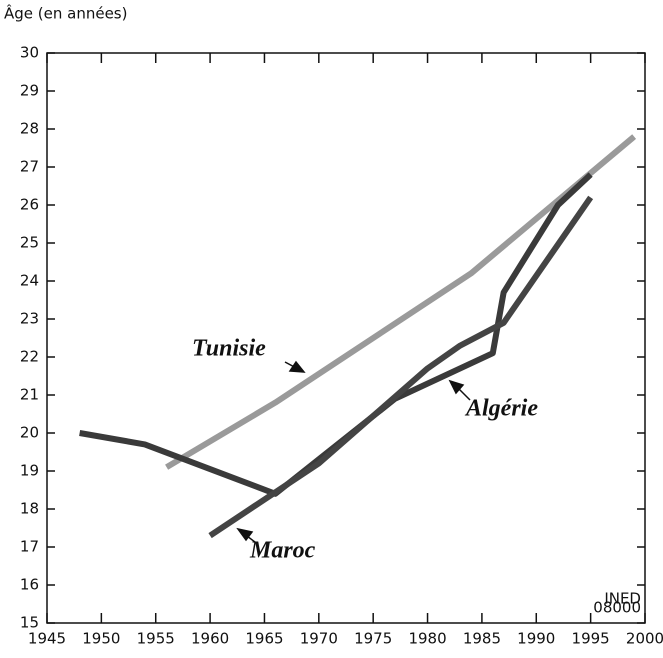 The width and height of the screenshot is (663, 658). What do you see at coordinates (29, 357) in the screenshot?
I see `y-tick-label: 22` at bounding box center [29, 357].